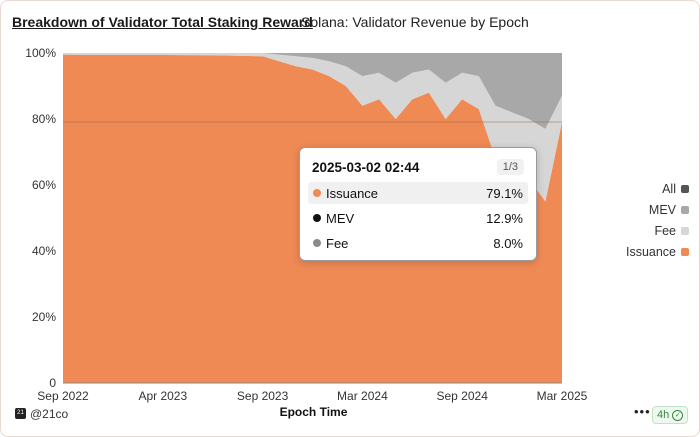 The width and height of the screenshot is (700, 437). What do you see at coordinates (463, 396) in the screenshot?
I see `x-tick-label: Sep 2024` at bounding box center [463, 396].